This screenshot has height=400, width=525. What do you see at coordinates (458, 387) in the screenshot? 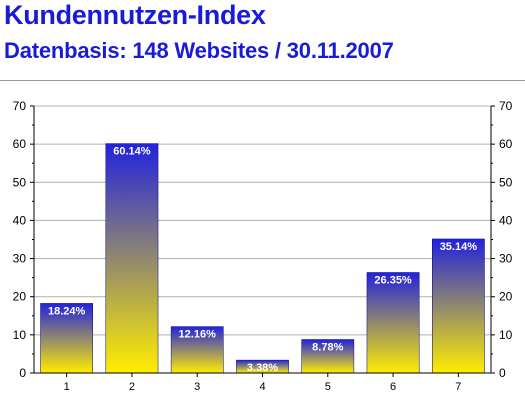
I see `x-tick-label: 7` at bounding box center [458, 387].